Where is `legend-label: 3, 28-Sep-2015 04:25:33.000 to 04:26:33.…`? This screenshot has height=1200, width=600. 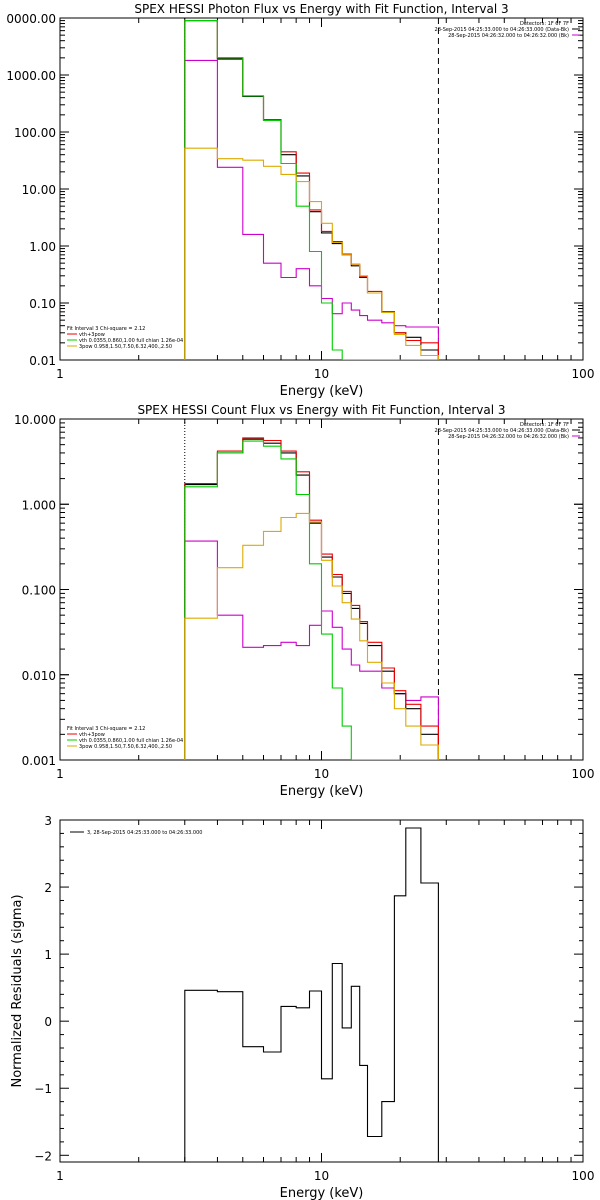
legend-label: 3, 28-Sep-2015 04:25:33.000 to 04:26:33.… is located at coordinates (144, 833).